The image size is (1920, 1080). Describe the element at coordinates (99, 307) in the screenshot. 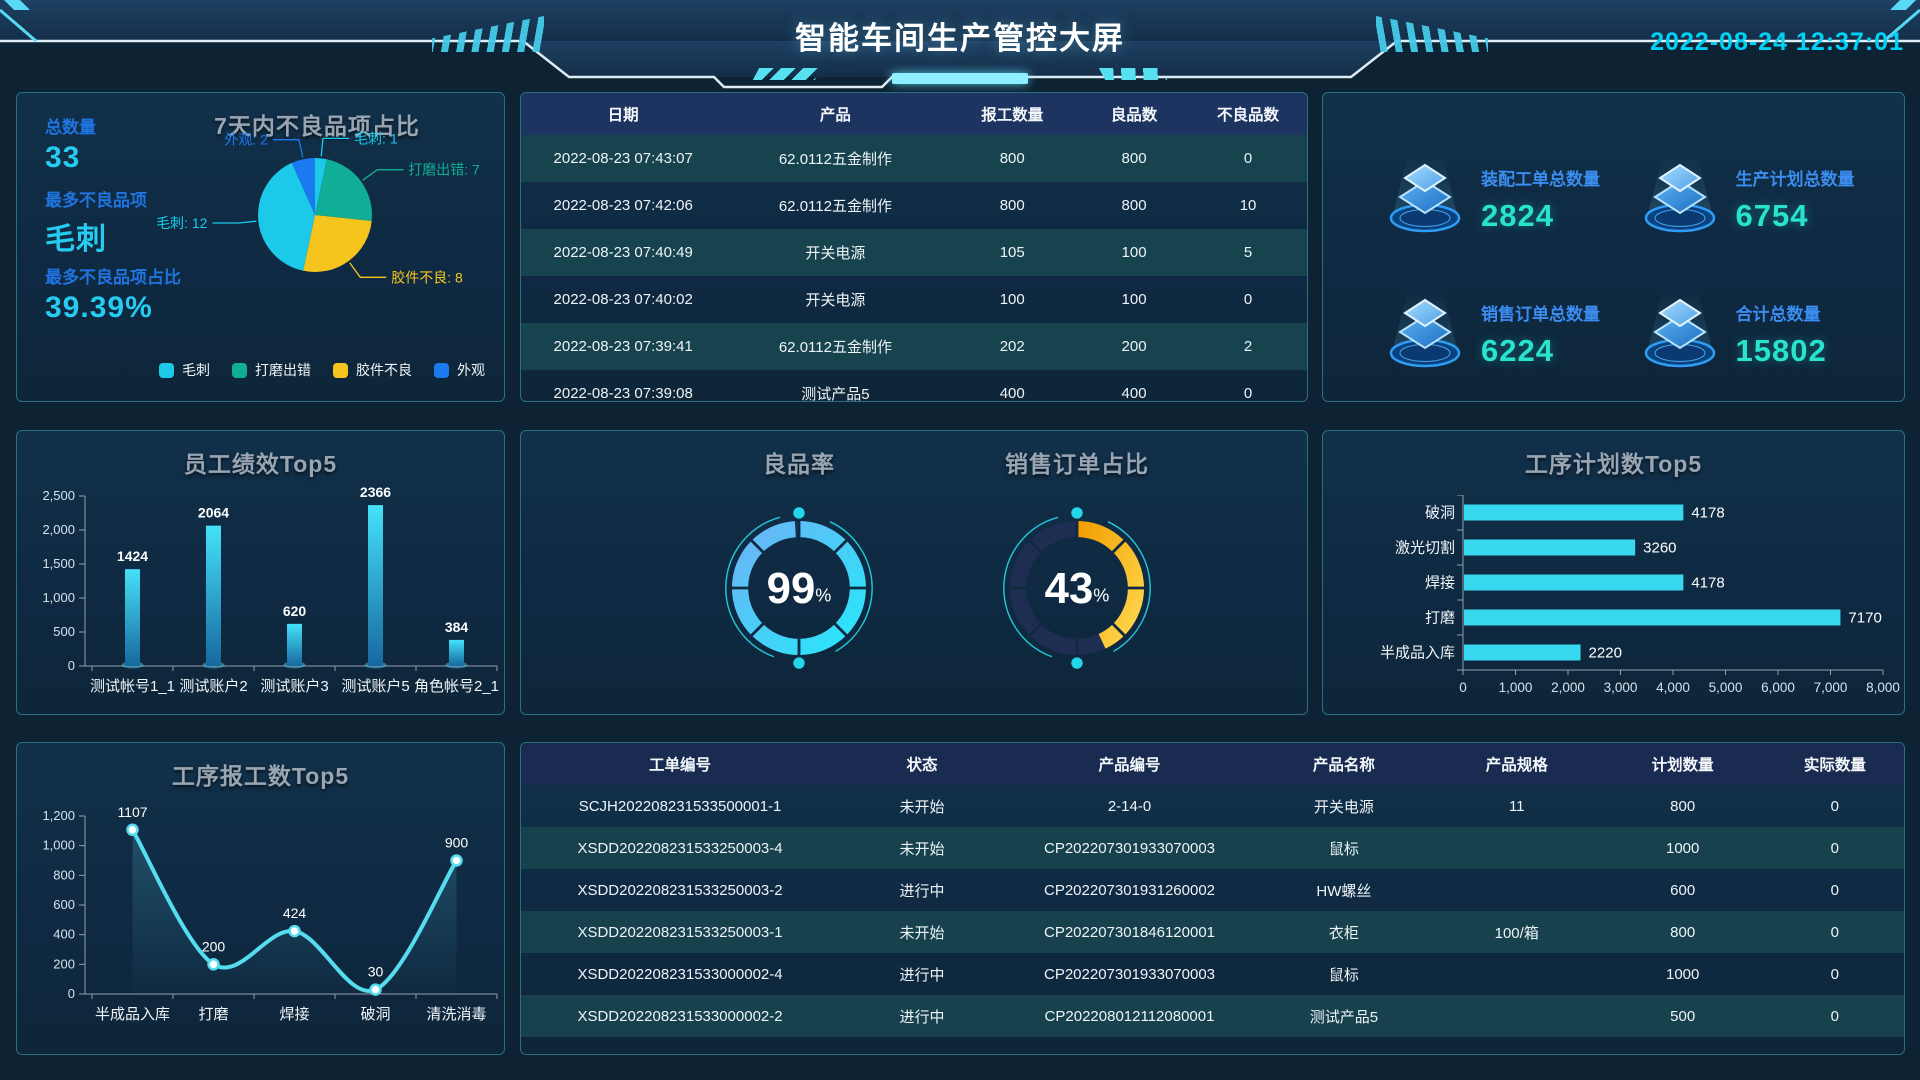

I see `stat-value: 39.39%` at that location.